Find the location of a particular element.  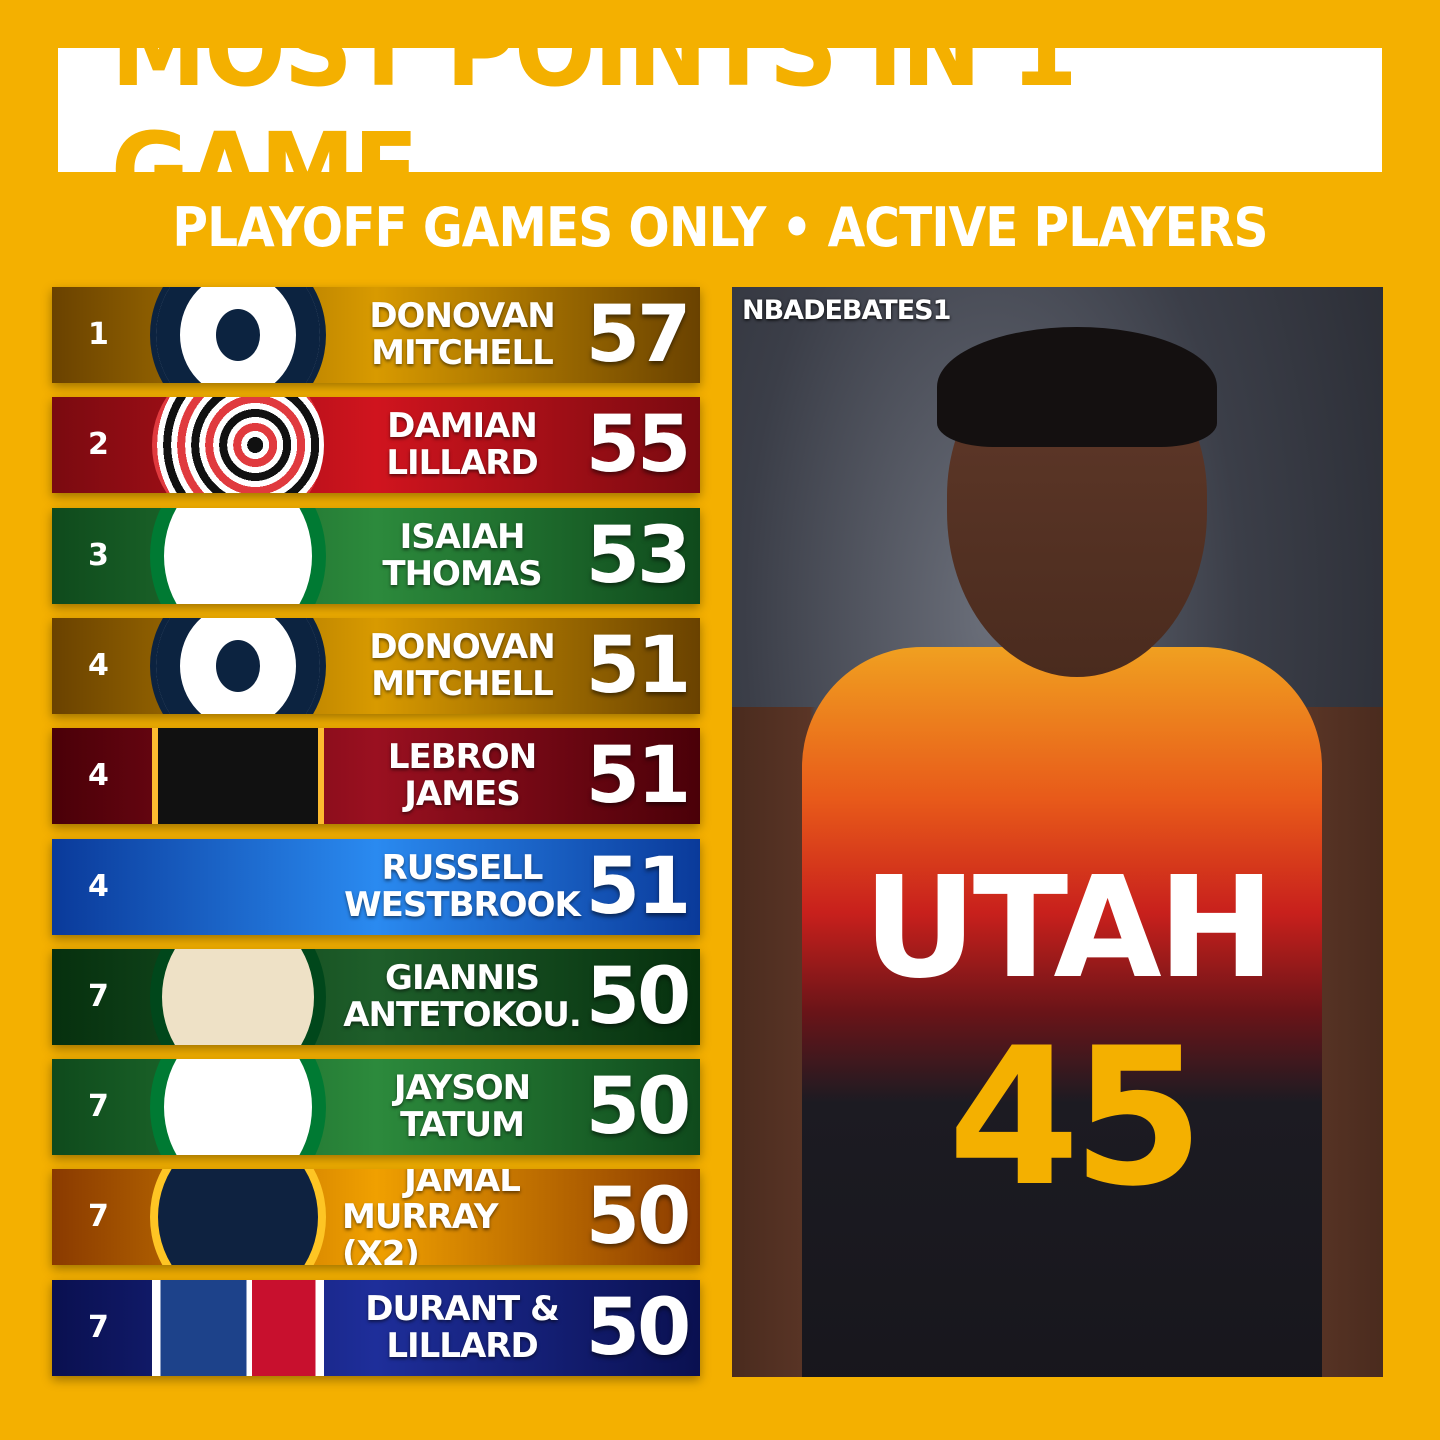

ranking-row: 7 DURANT & LILLARD 50 is located at coordinates (376, 1328).